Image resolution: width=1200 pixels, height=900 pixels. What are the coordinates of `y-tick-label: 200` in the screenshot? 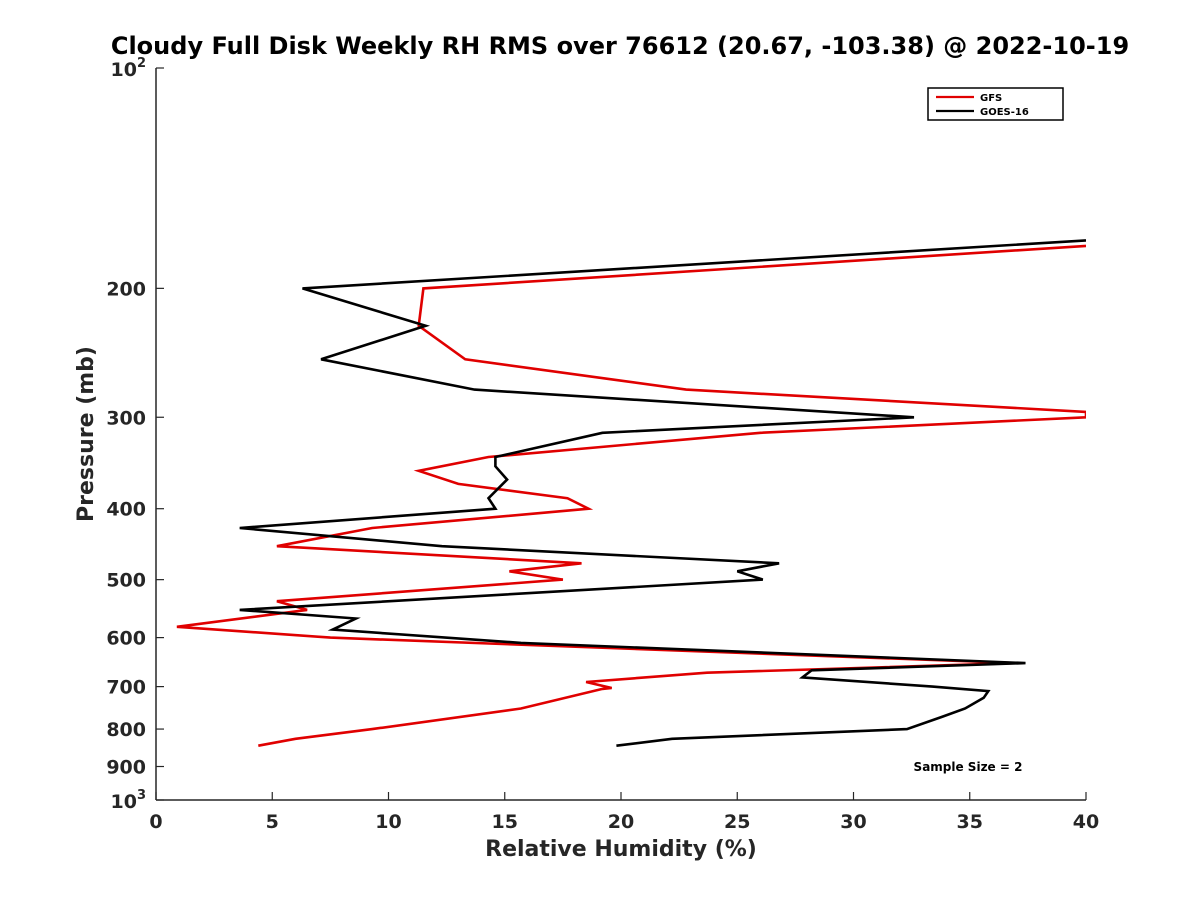 It's located at (126, 289).